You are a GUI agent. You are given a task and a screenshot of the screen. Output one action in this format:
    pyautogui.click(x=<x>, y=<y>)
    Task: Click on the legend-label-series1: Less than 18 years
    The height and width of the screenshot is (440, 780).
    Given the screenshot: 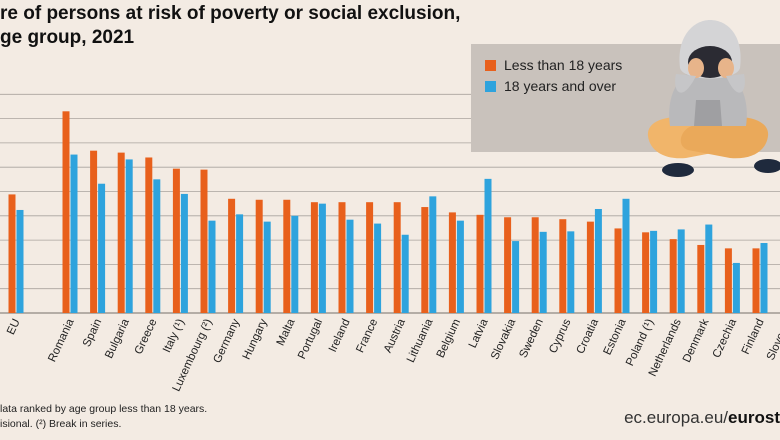 What is the action you would take?
    pyautogui.click(x=563, y=65)
    